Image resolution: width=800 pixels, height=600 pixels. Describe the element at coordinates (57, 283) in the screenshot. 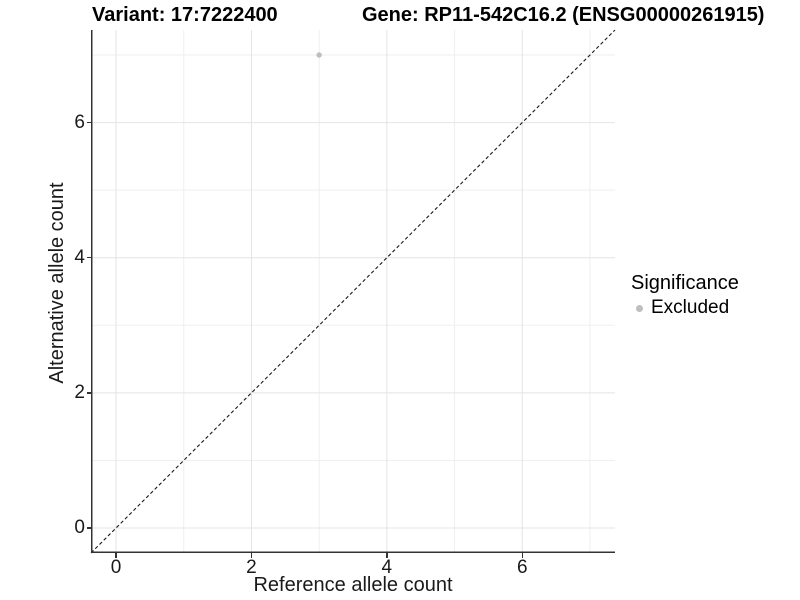

I see `y-axis-title: Alternative allele count` at that location.